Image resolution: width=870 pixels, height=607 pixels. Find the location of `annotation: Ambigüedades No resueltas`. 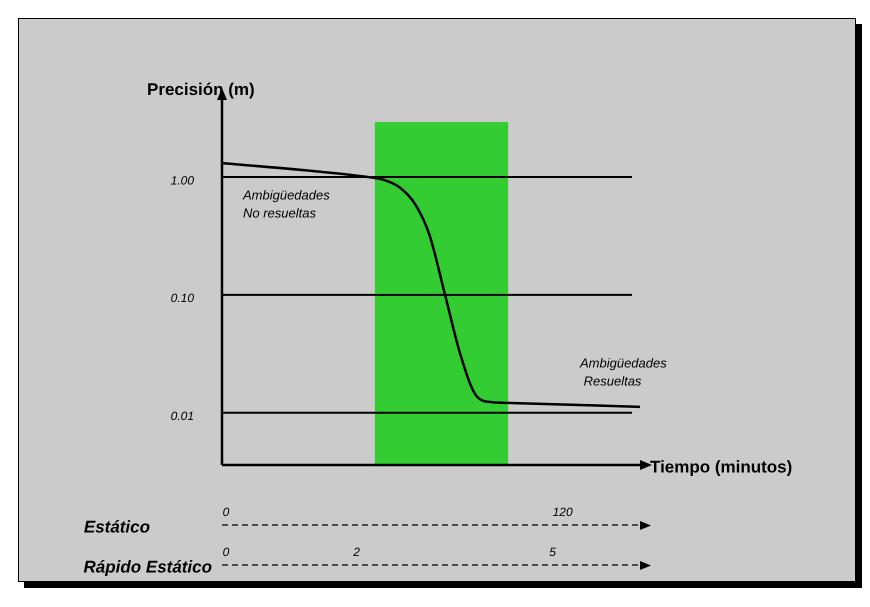

annotation: Ambigüedades No resueltas is located at coordinates (286, 204).